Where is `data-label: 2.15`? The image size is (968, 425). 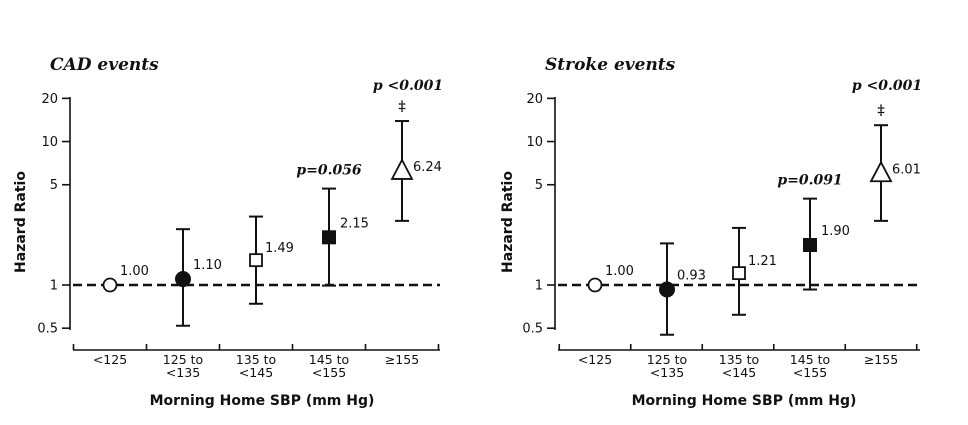 data-label: 2.15 is located at coordinates (354, 223).